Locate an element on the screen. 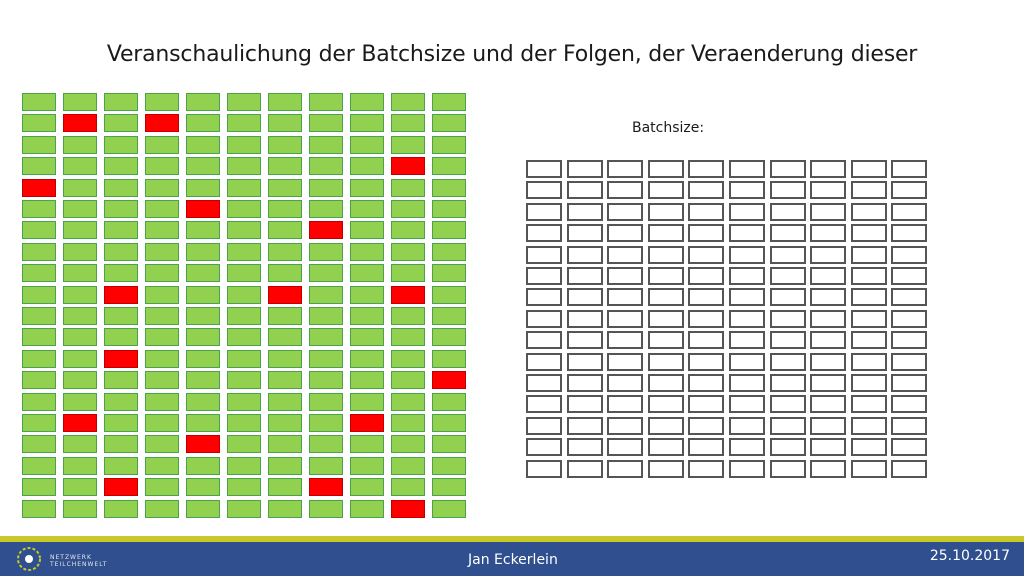  logo-text-line2: TEILCHENWELT is located at coordinates (79, 564).